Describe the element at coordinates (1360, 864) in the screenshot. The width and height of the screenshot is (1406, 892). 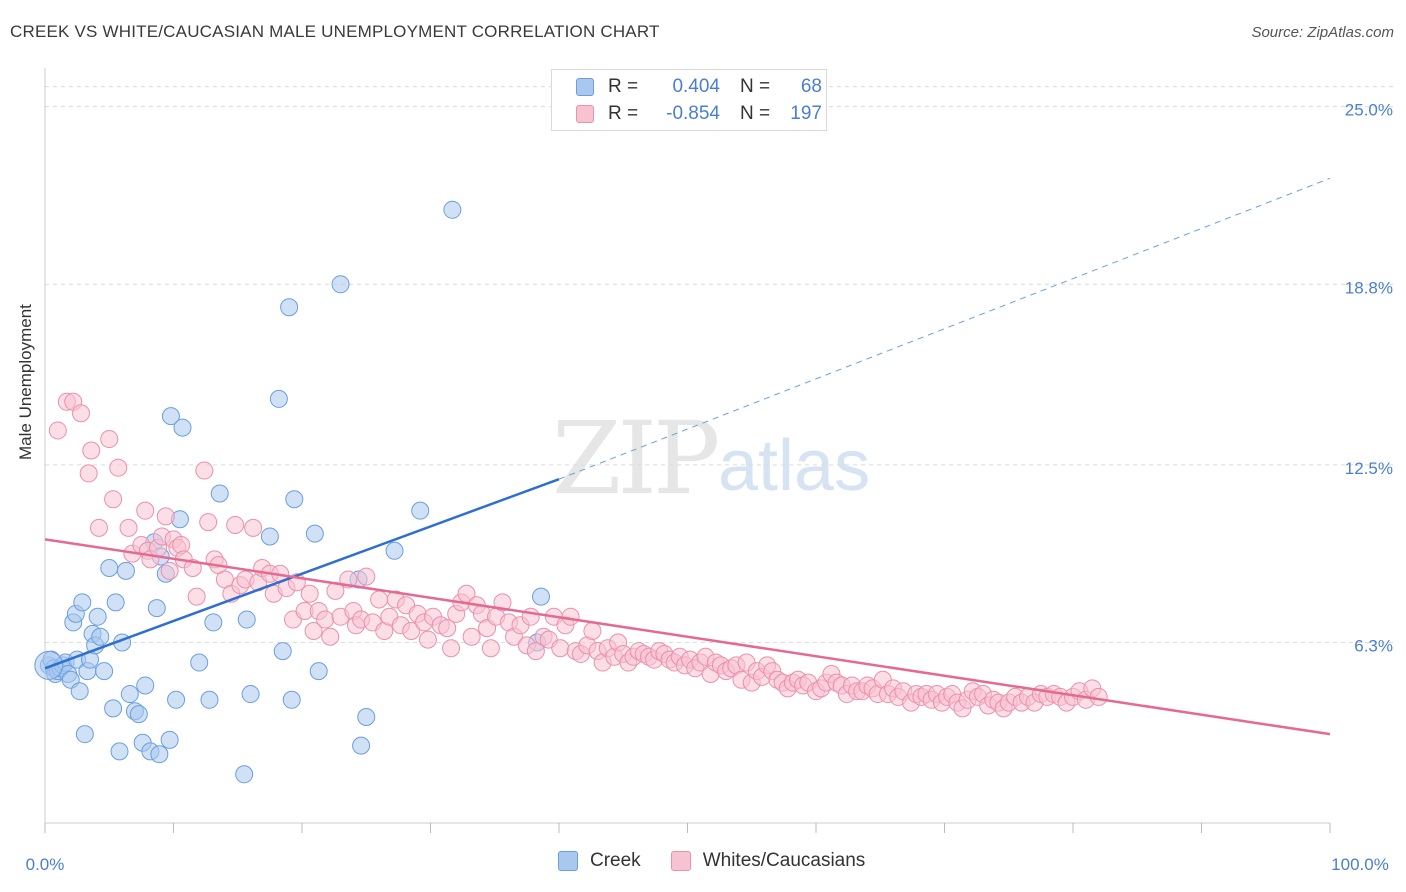
I see `x-tick-label: 100.0%` at that location.